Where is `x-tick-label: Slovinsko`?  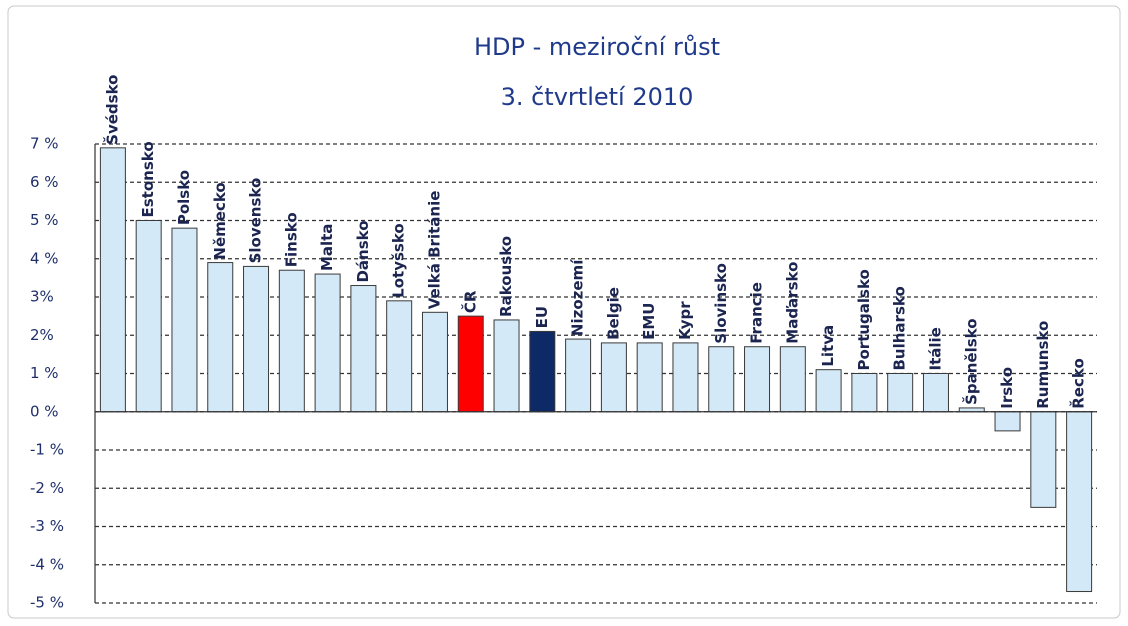
x-tick-label: Slovinsko is located at coordinates (721, 303).